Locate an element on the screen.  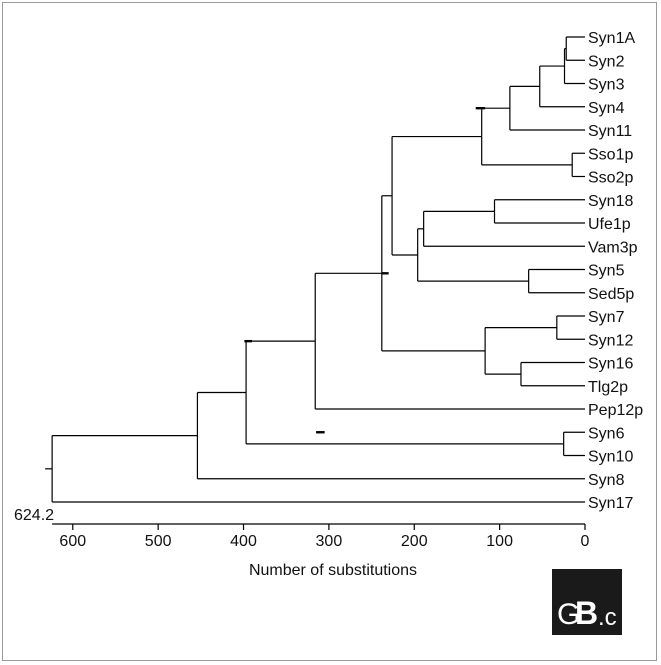
leaf-label: Syn12 is located at coordinates (610, 340).